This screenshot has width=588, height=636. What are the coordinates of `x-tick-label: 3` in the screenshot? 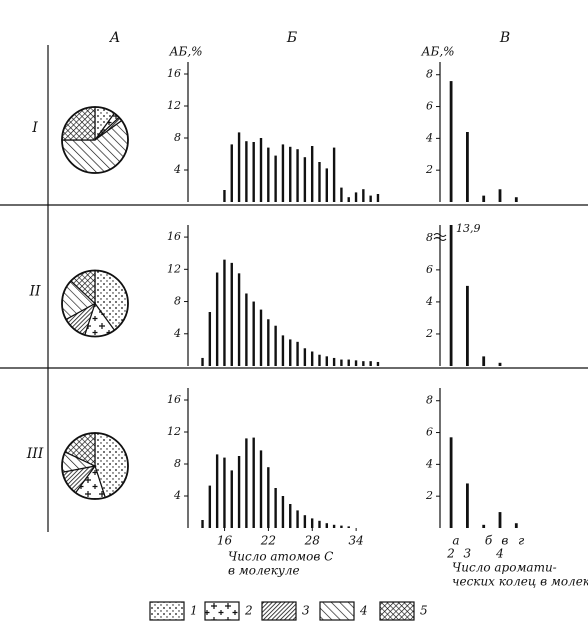 It's located at (467, 554).